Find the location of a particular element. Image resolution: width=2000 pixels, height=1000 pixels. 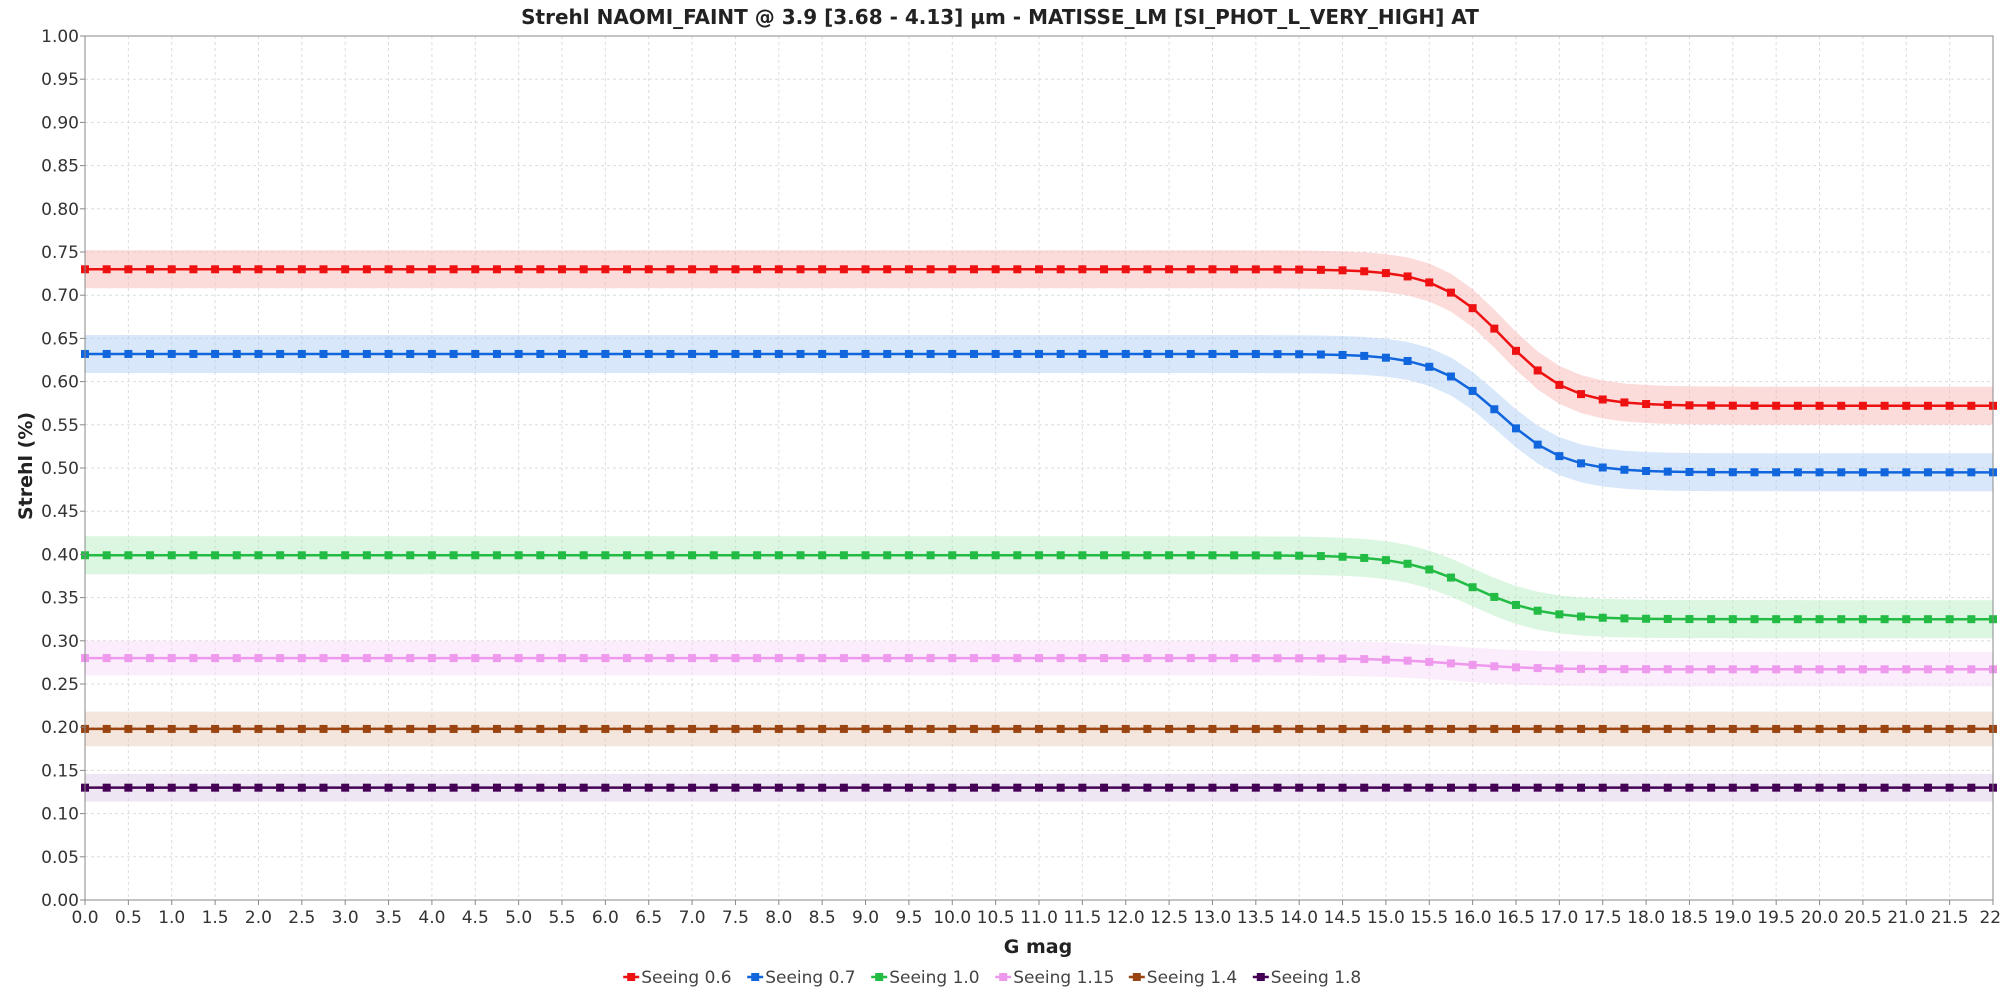

x-tick-label: 17.5 is located at coordinates (1603, 918).